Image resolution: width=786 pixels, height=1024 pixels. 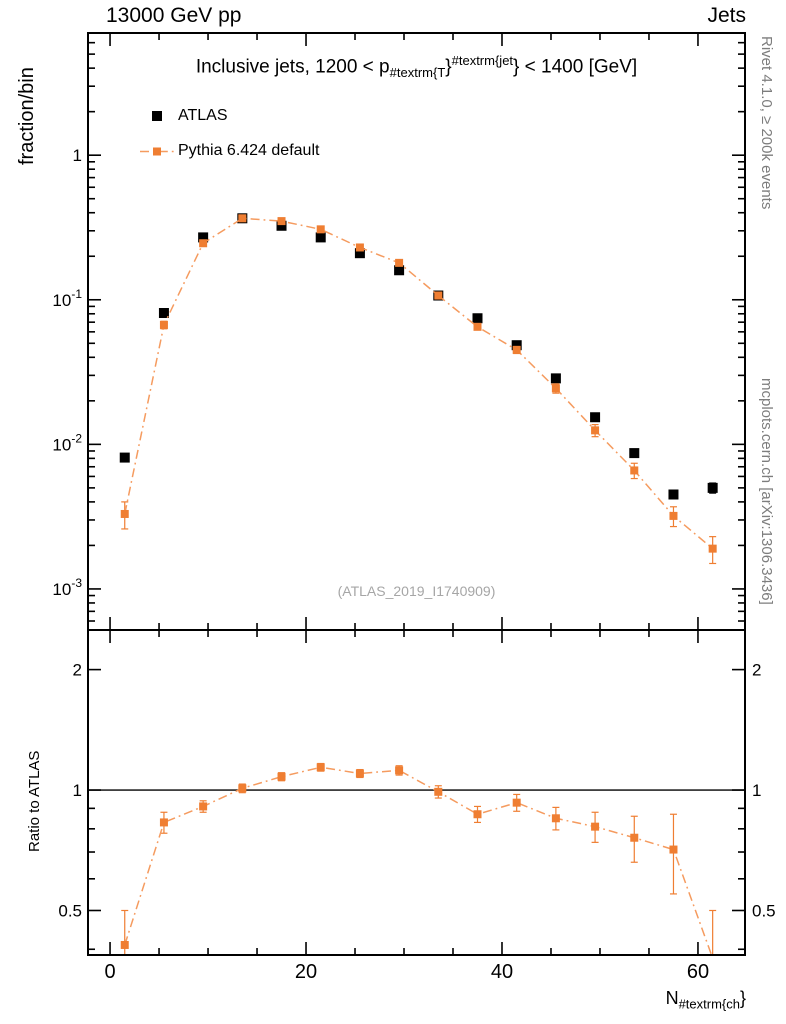 What do you see at coordinates (67, 587) in the screenshot?
I see `svg-text: 10⁻³` at bounding box center [67, 587].